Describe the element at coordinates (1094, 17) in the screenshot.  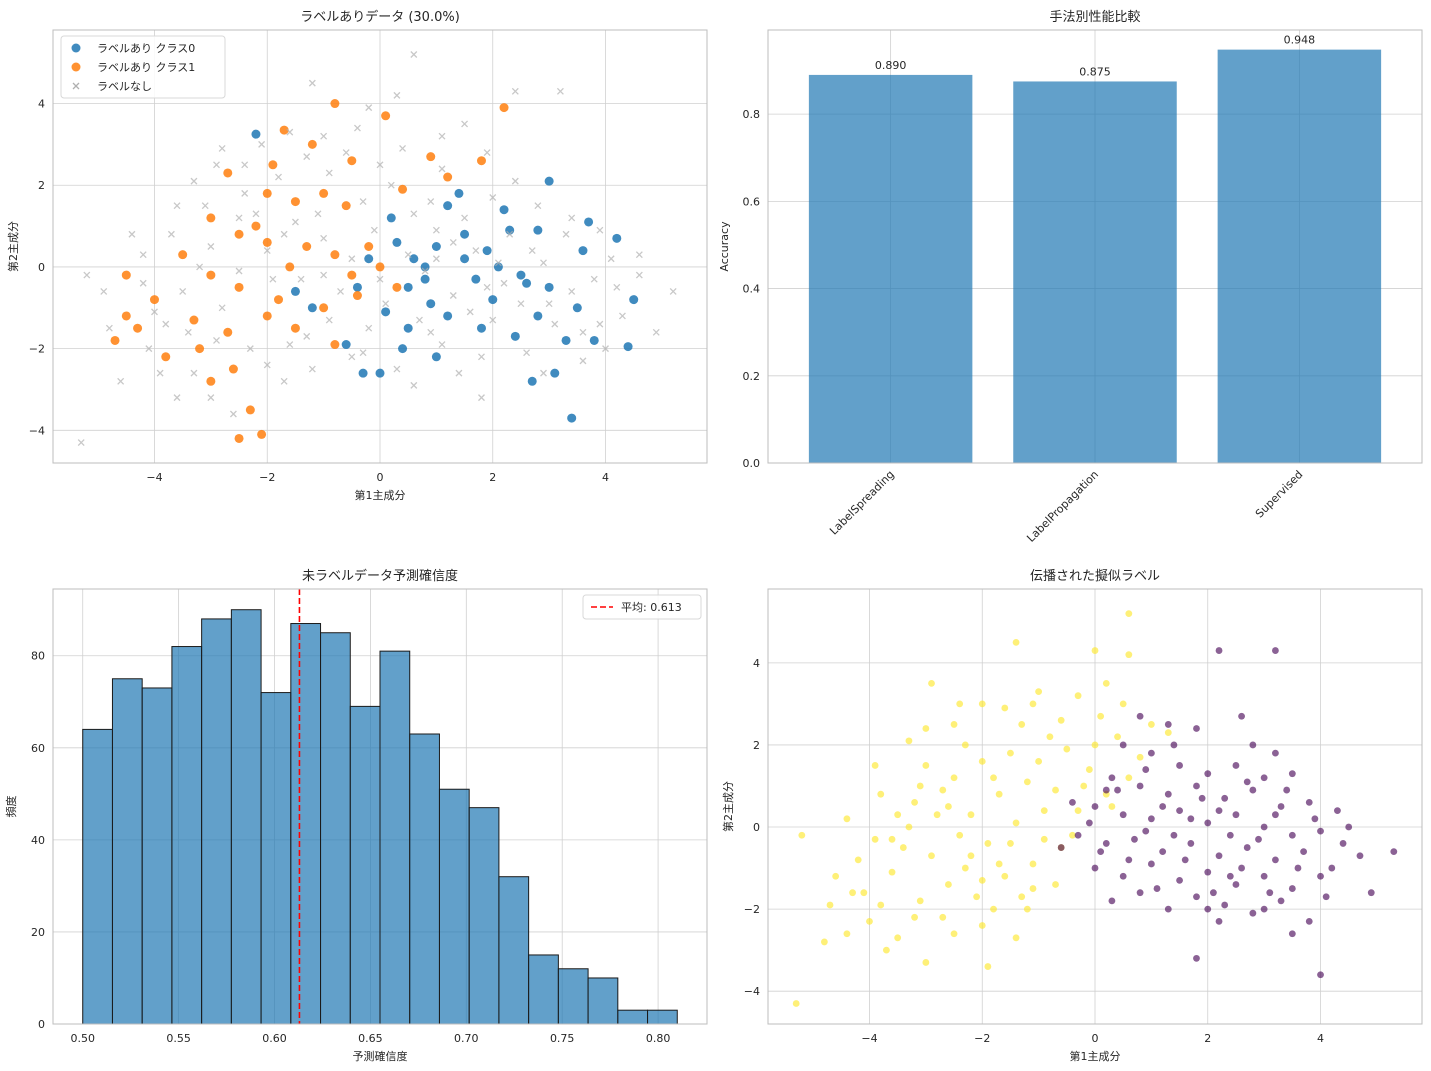
I see `chart-title: 手法別性能比較` at that location.